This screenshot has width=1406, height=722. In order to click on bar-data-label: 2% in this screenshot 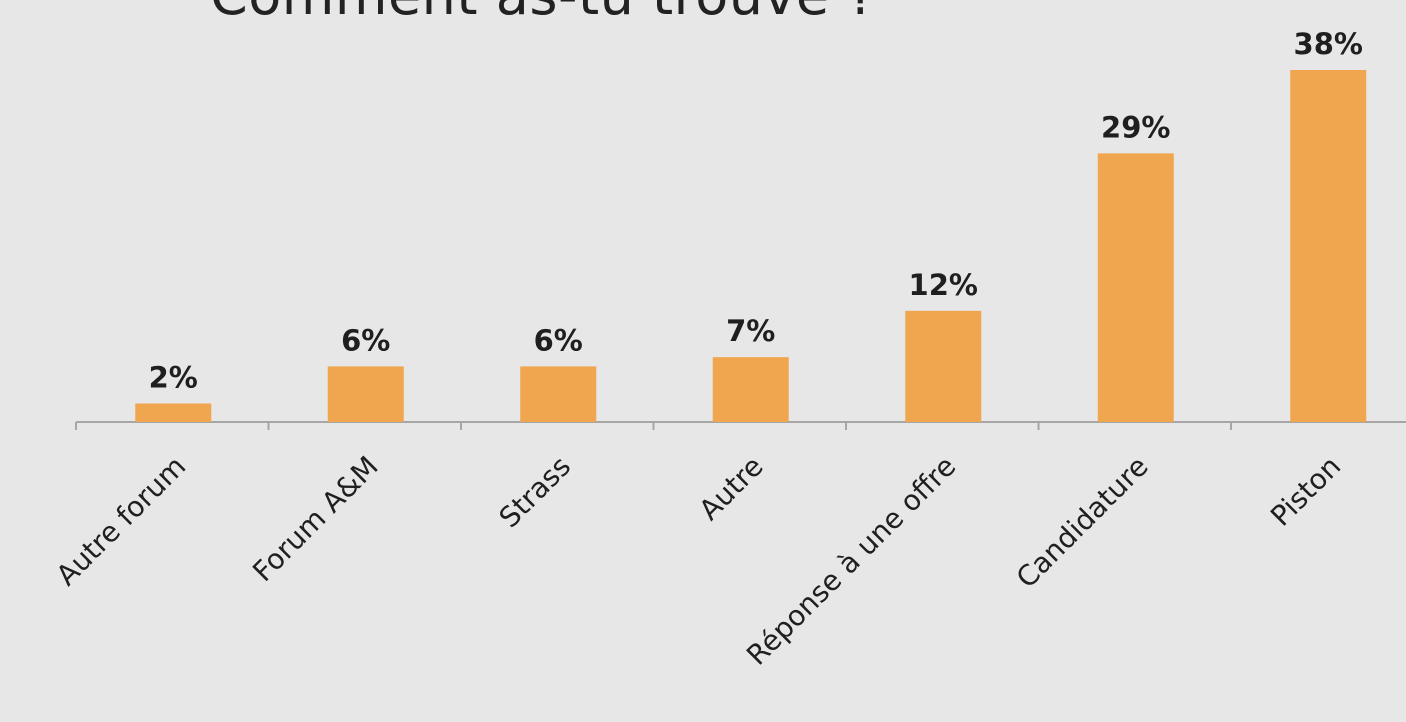, I will do `click(173, 377)`.